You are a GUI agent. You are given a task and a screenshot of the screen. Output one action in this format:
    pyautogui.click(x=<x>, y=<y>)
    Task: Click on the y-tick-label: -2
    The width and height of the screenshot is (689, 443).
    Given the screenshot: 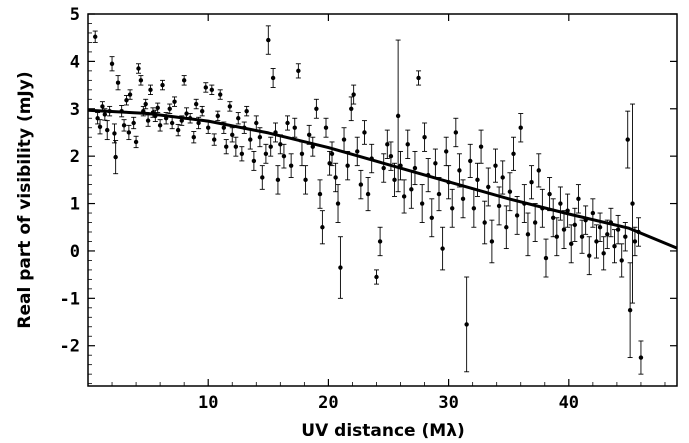 What is the action you would take?
    pyautogui.click(x=70, y=347)
    